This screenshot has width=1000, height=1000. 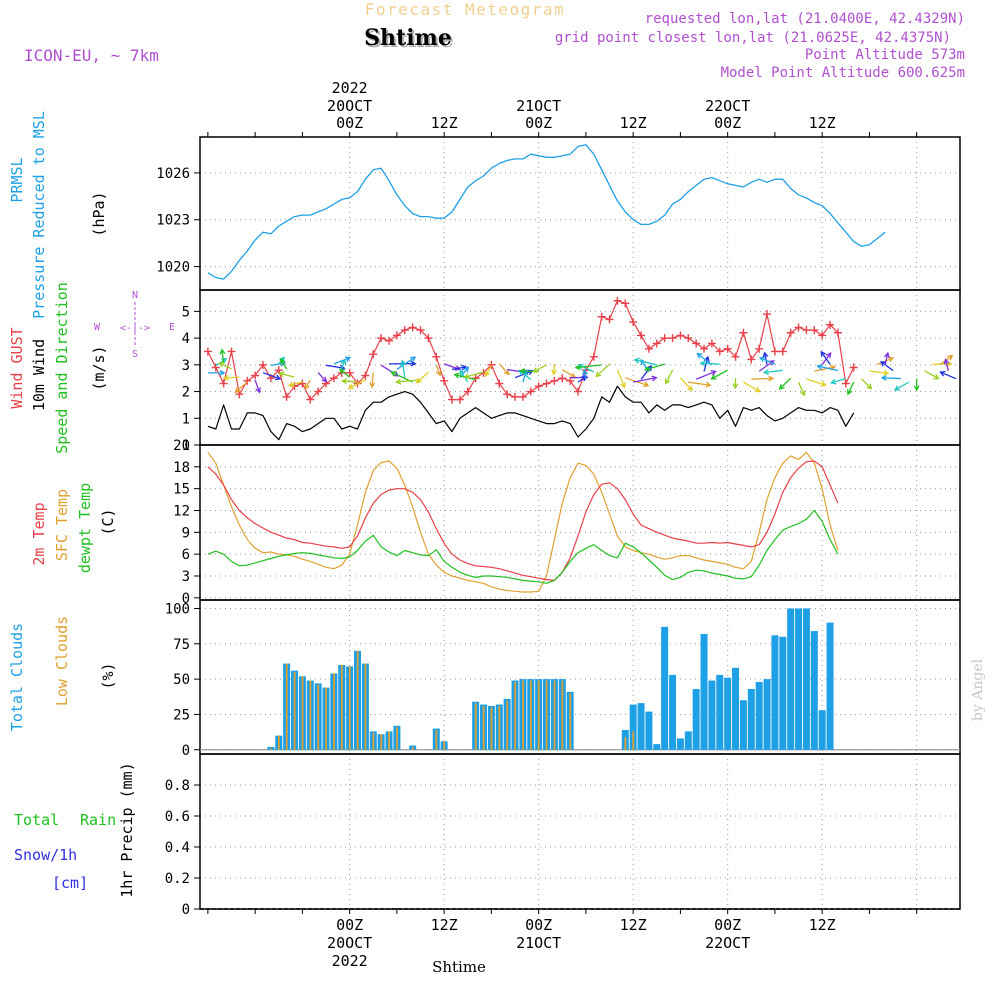 What do you see at coordinates (173, 221) in the screenshot?
I see `y-tick-label: 1023` at bounding box center [173, 221].